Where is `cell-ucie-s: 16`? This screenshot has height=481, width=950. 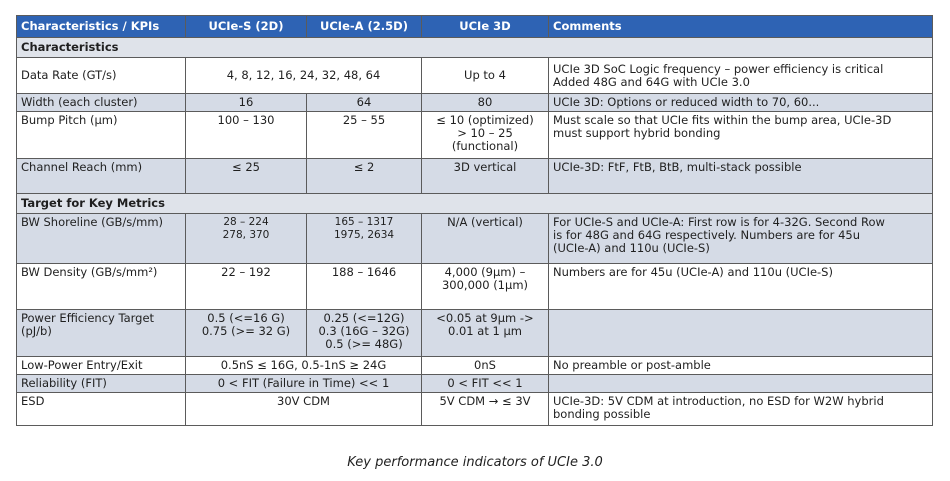 cell-ucie-s: 16 is located at coordinates (246, 102).